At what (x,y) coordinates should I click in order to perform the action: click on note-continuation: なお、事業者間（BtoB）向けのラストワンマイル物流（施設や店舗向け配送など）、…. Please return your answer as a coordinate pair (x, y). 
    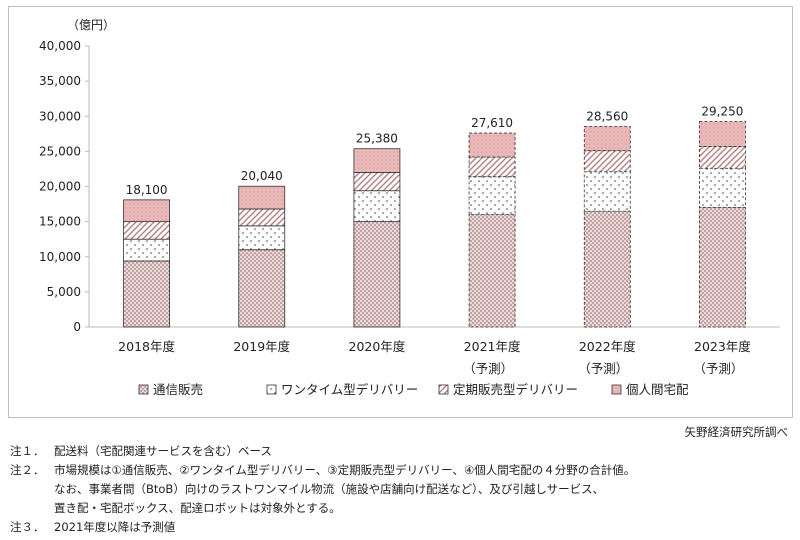
    Looking at the image, I should click on (329, 489).